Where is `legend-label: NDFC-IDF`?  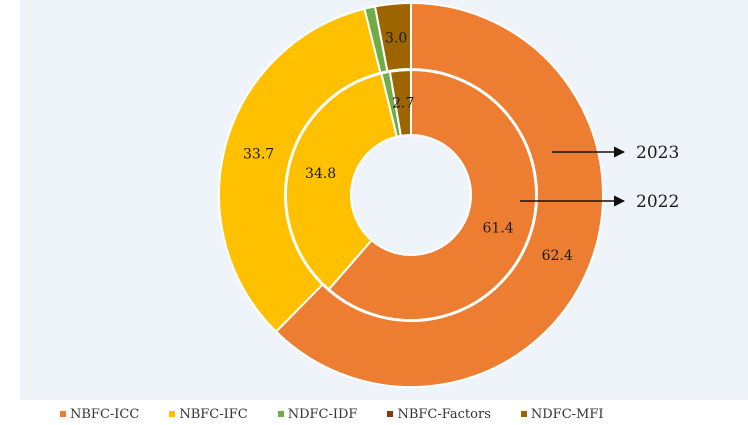
legend-label: NDFC-IDF is located at coordinates (322, 414).